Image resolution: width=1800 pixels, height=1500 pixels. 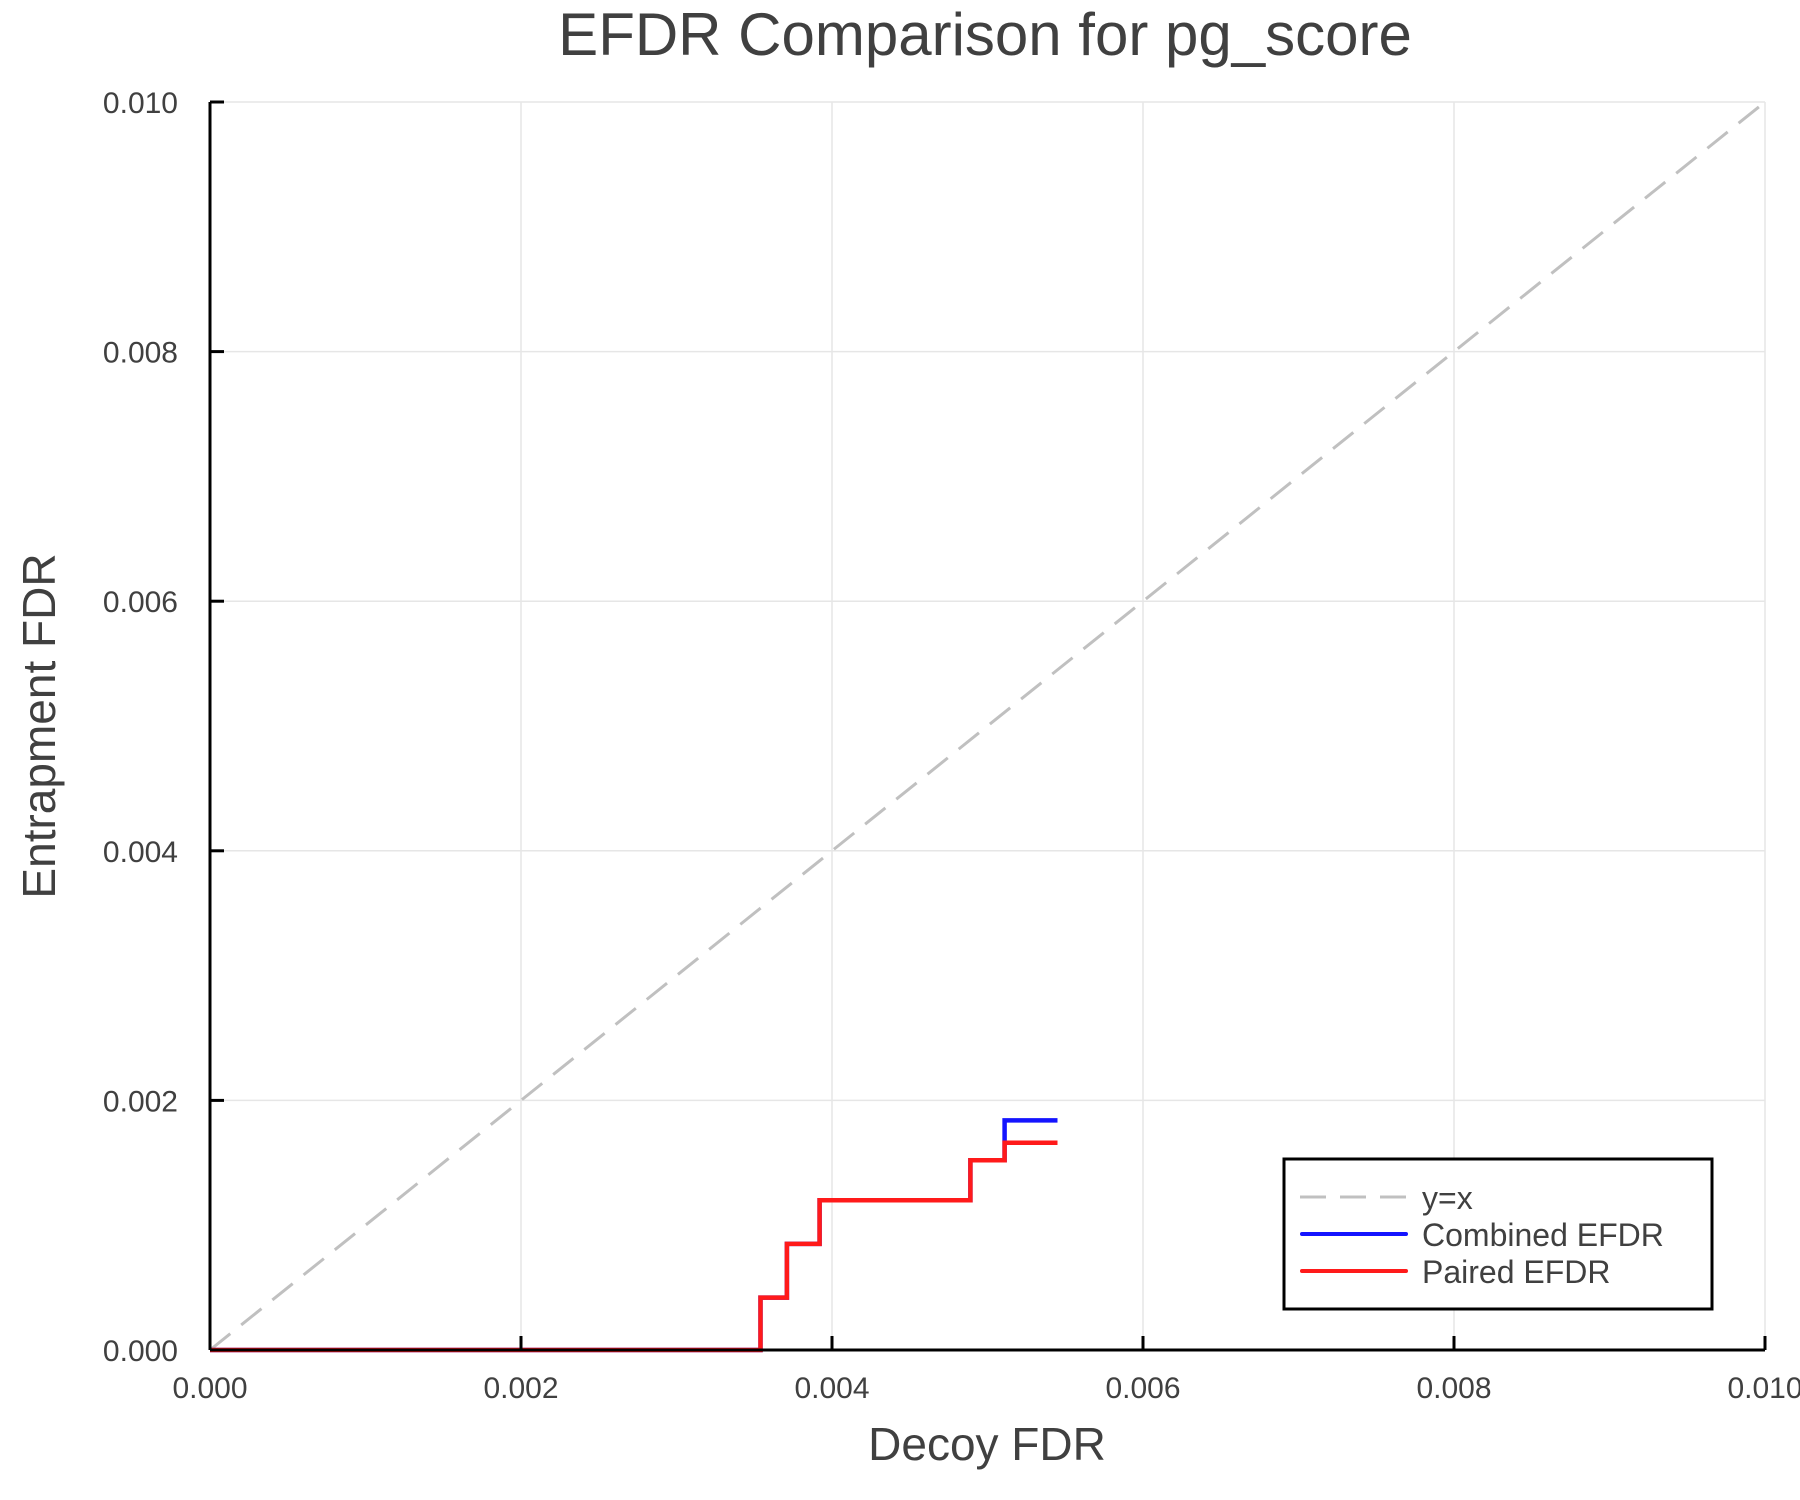 I want to click on series-combined-efdr, so click(x=634, y=1235).